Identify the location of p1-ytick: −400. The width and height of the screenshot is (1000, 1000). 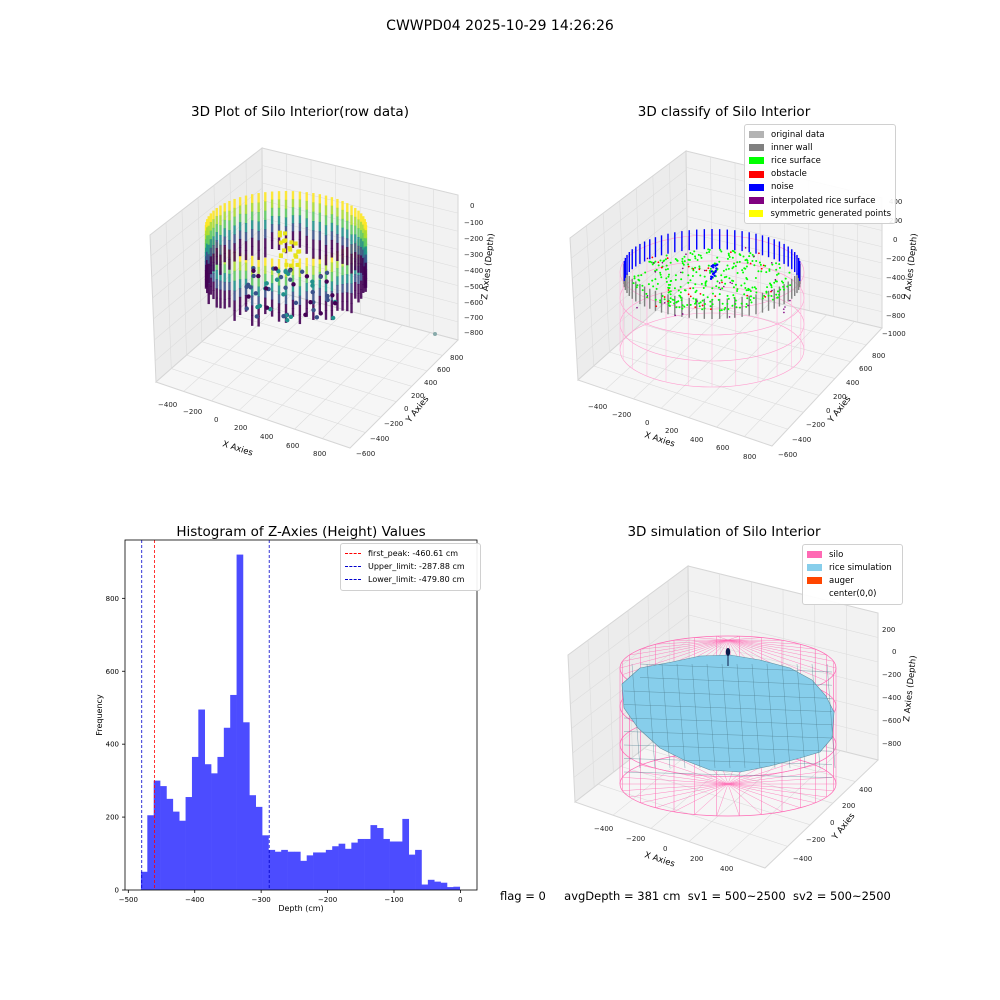
(379, 439).